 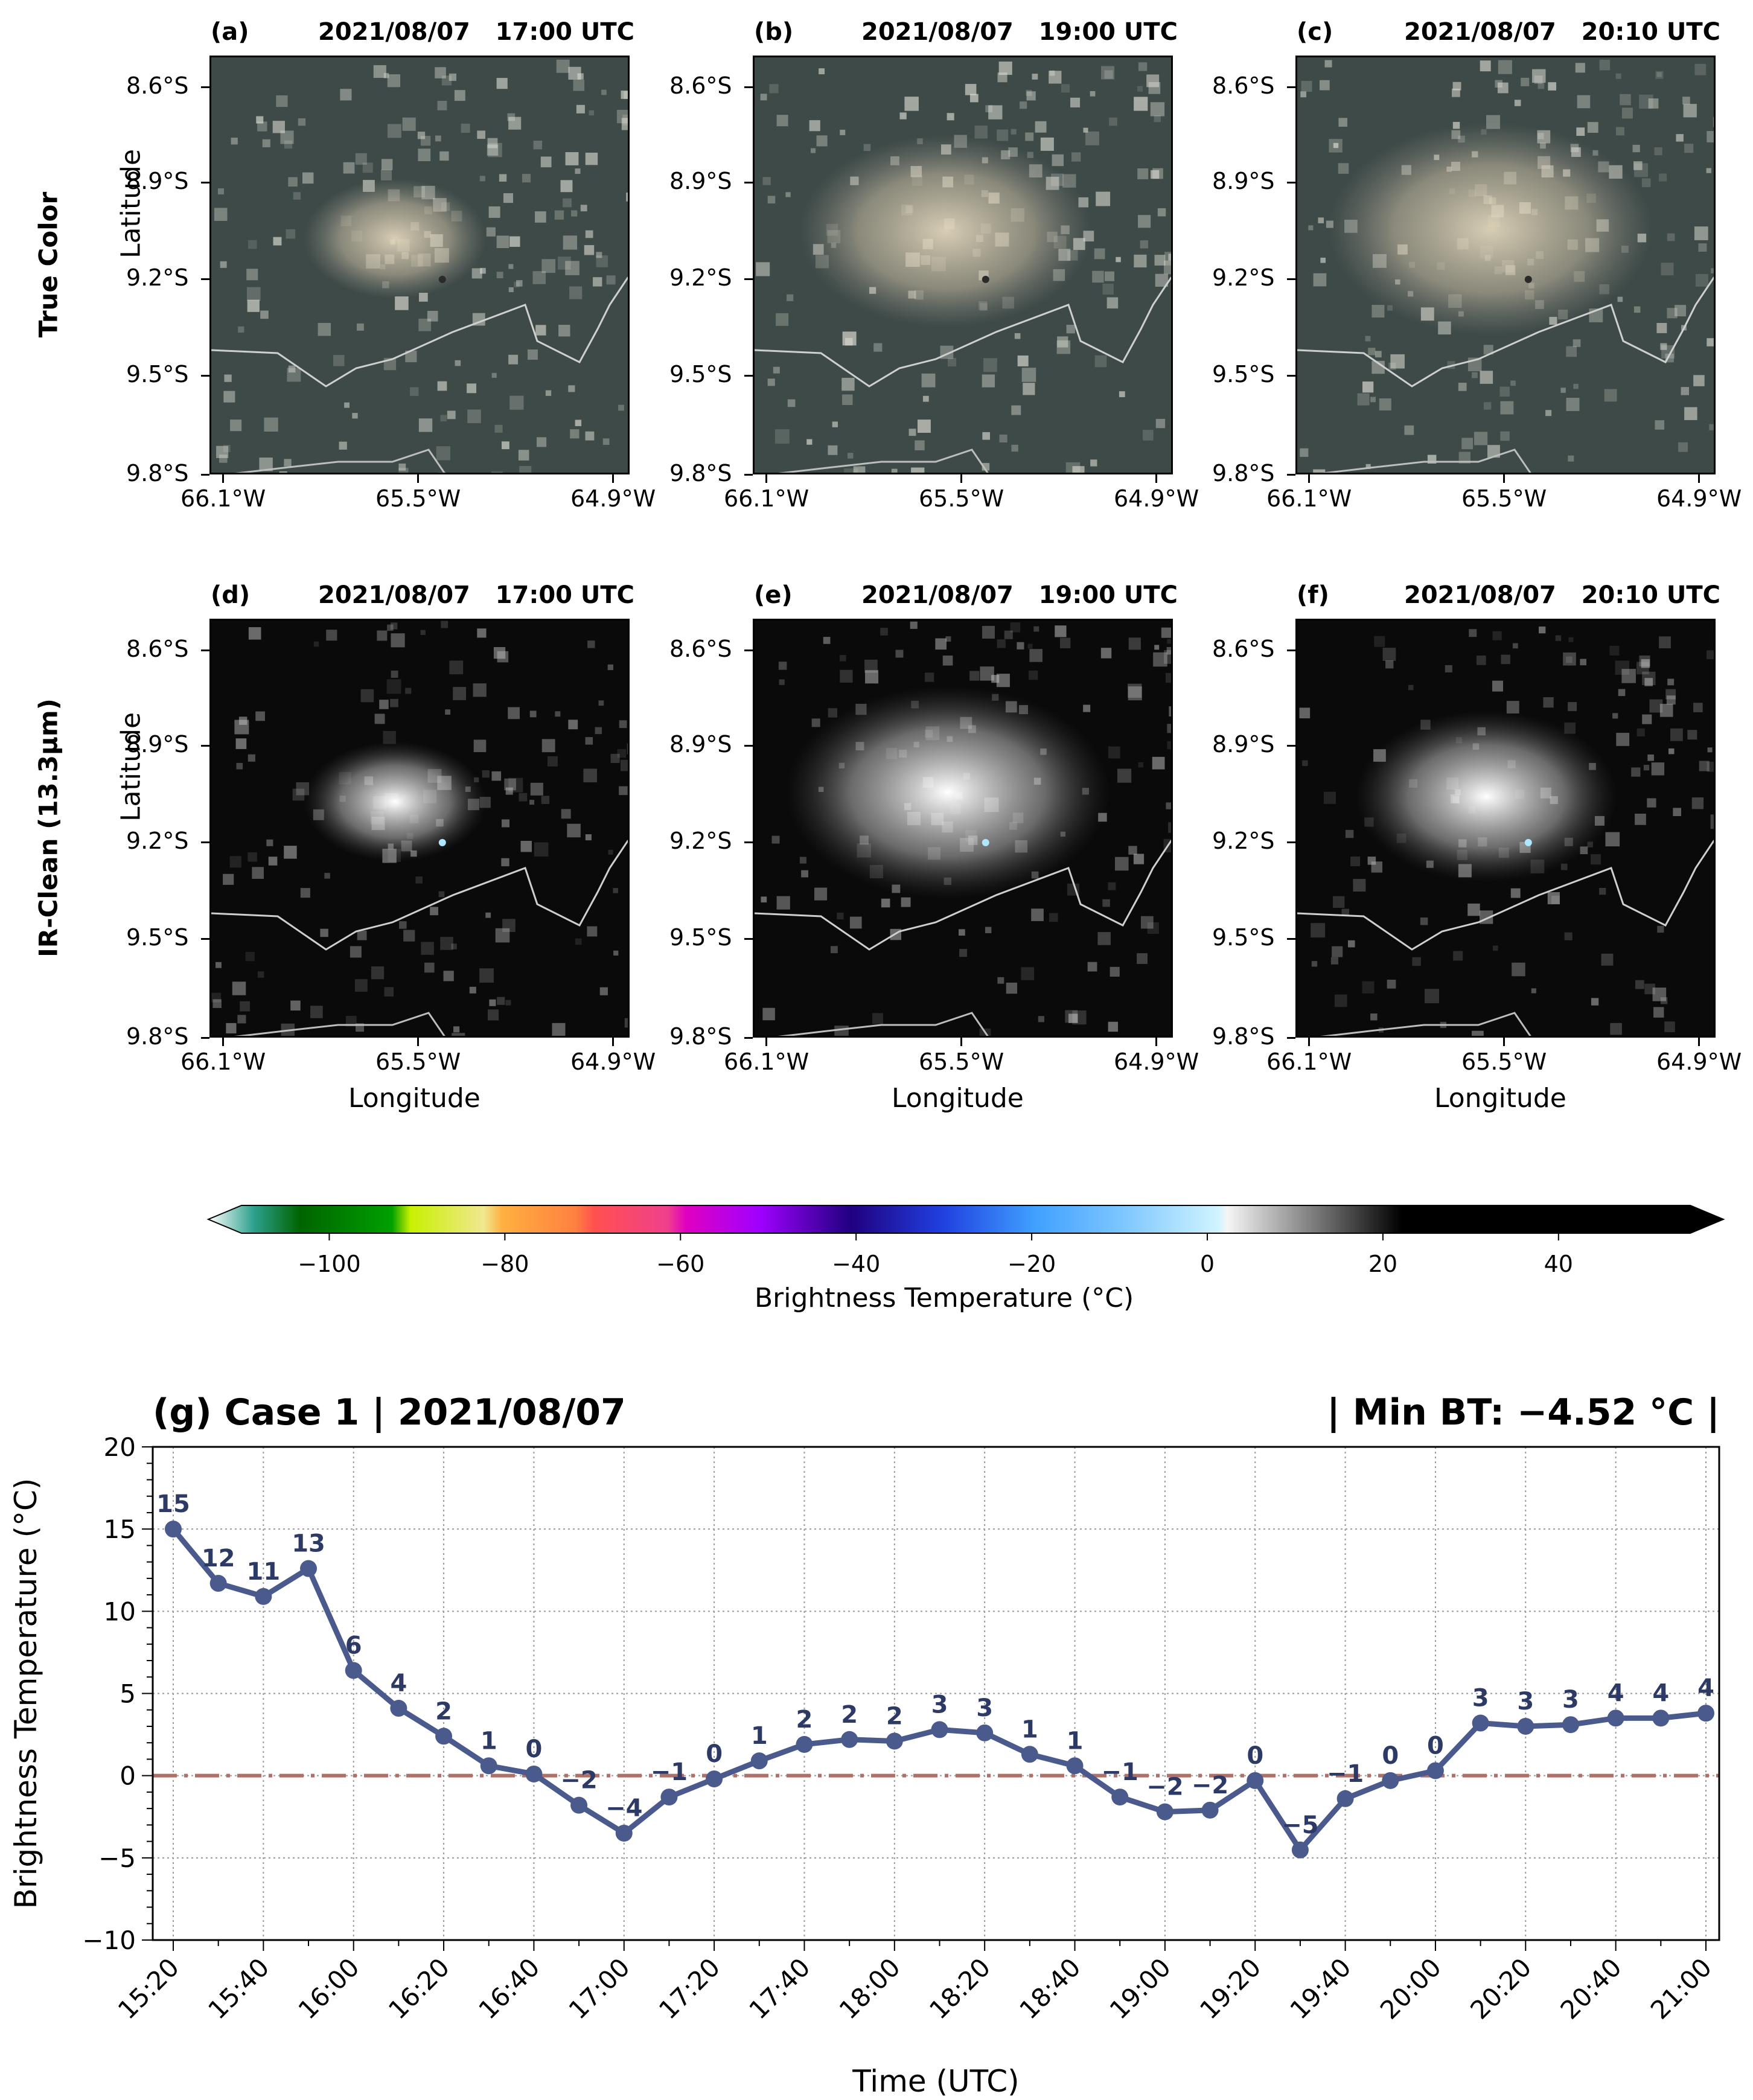 I want to click on data-label: 11, so click(x=264, y=1572).